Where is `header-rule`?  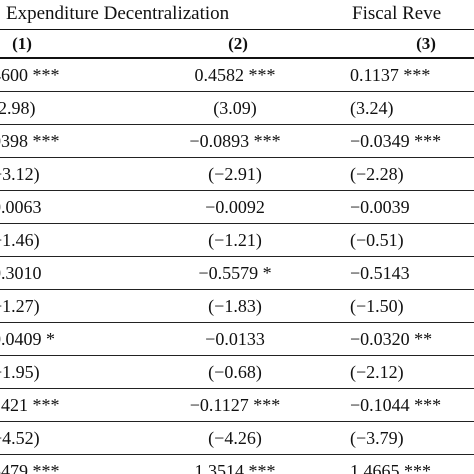
header-rule is located at coordinates (237, 29).